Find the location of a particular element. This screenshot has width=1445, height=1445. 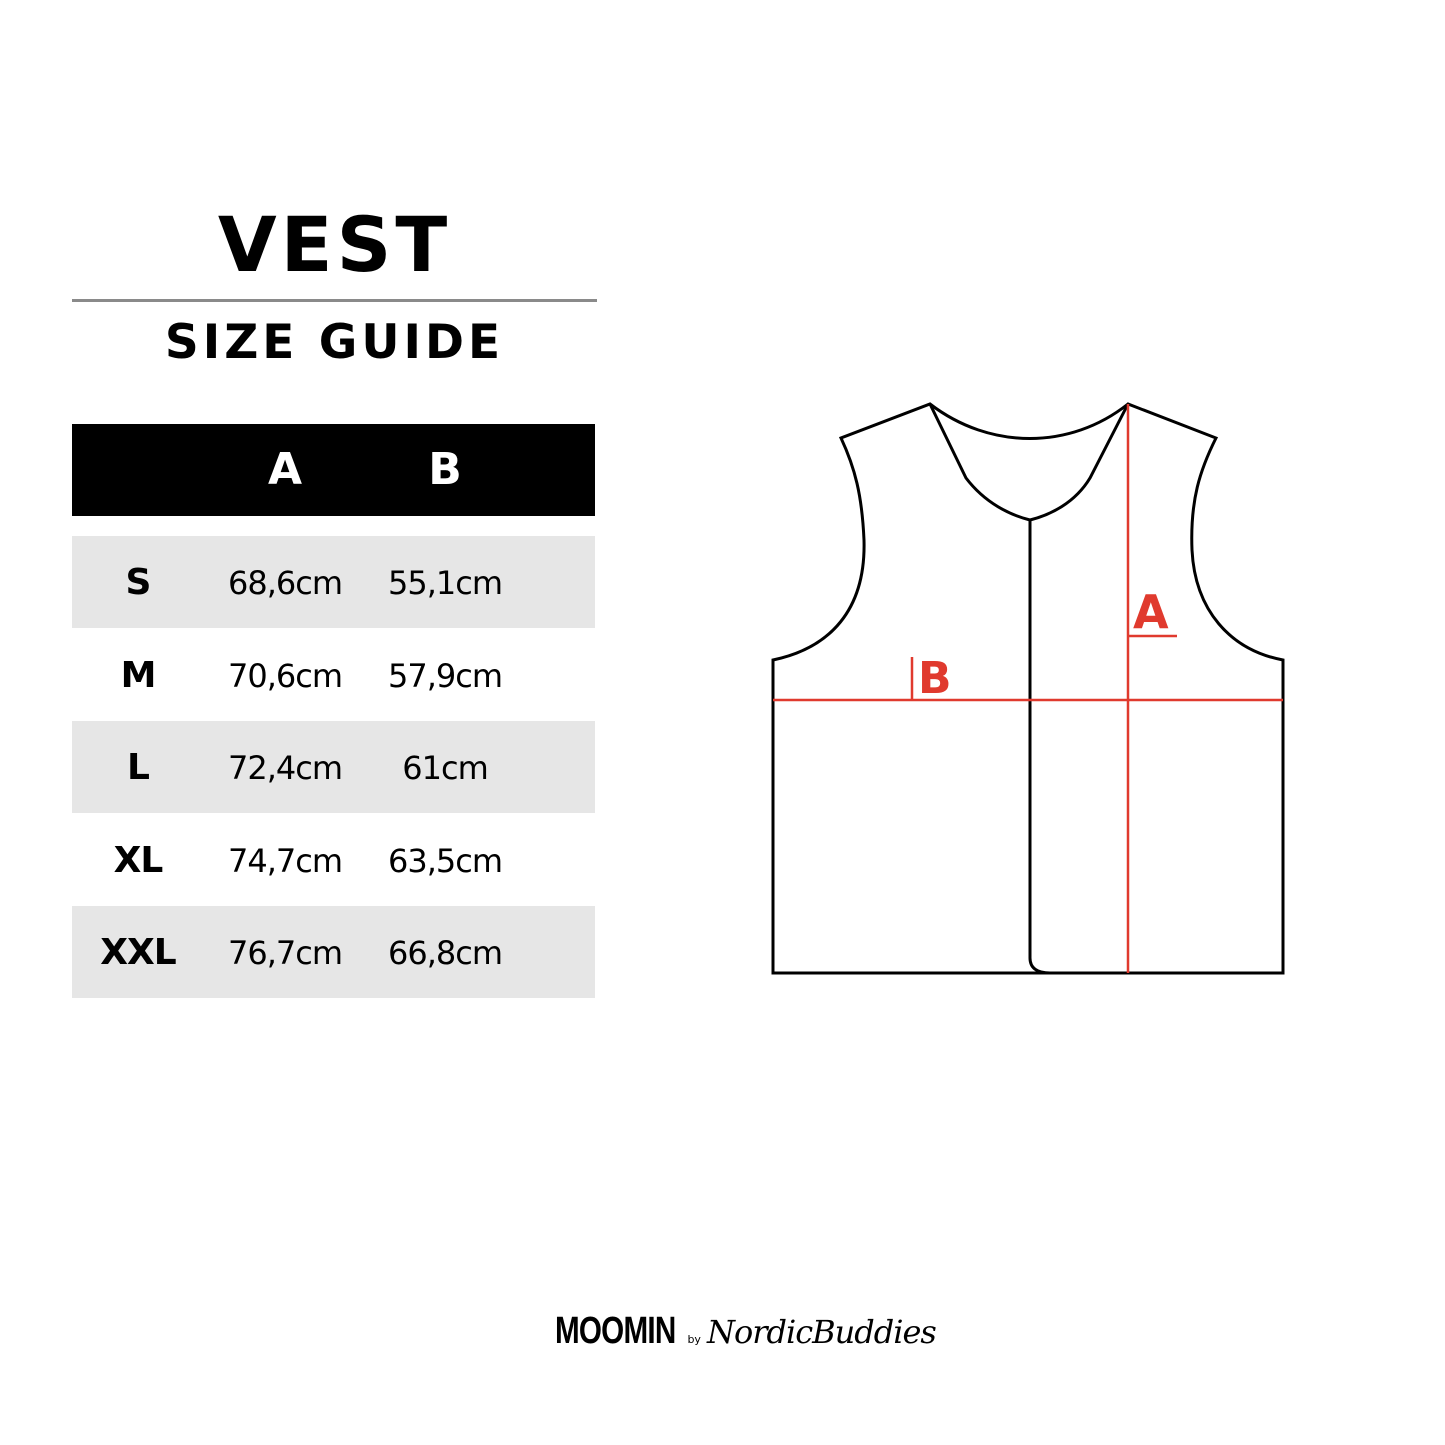

table-row: S 68,6cm 55,1cm is located at coordinates (333, 582).